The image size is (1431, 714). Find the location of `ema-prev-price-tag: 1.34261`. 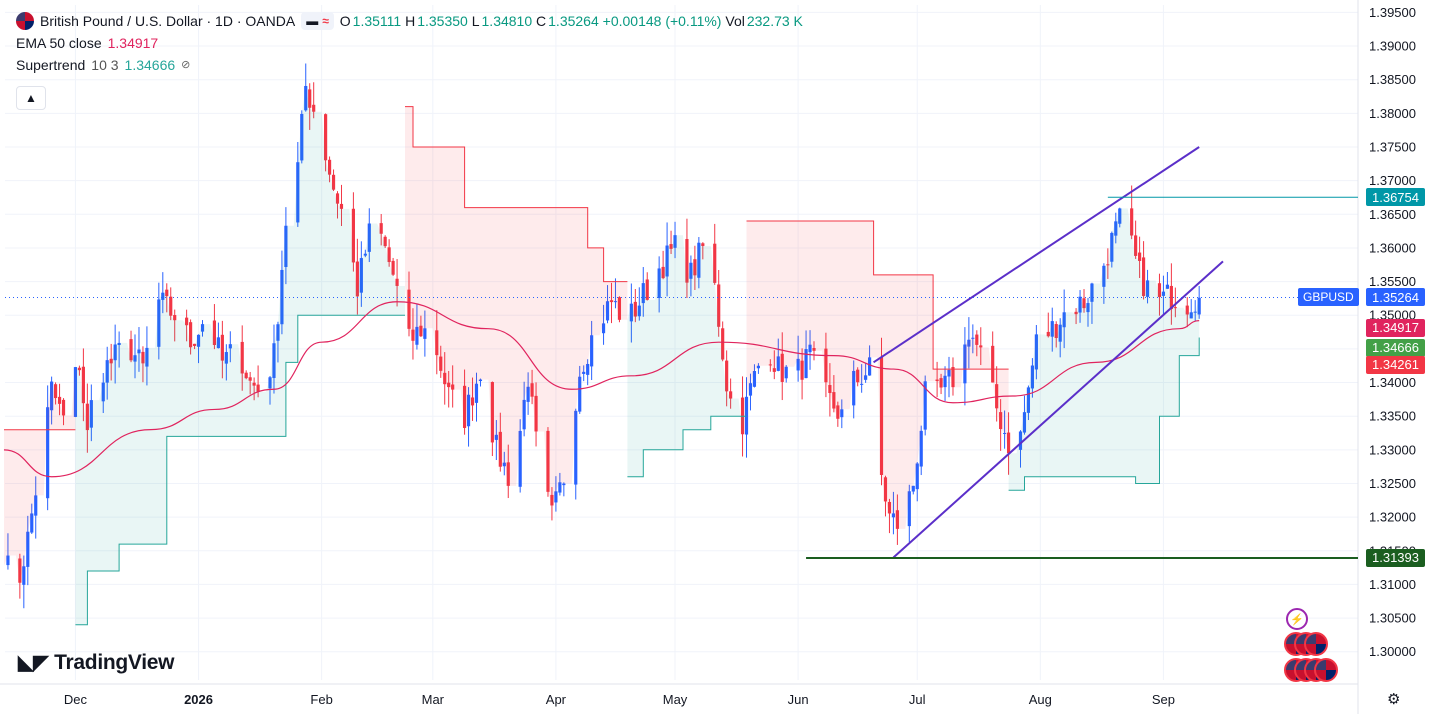

ema-prev-price-tag: 1.34261 is located at coordinates (1395, 364).